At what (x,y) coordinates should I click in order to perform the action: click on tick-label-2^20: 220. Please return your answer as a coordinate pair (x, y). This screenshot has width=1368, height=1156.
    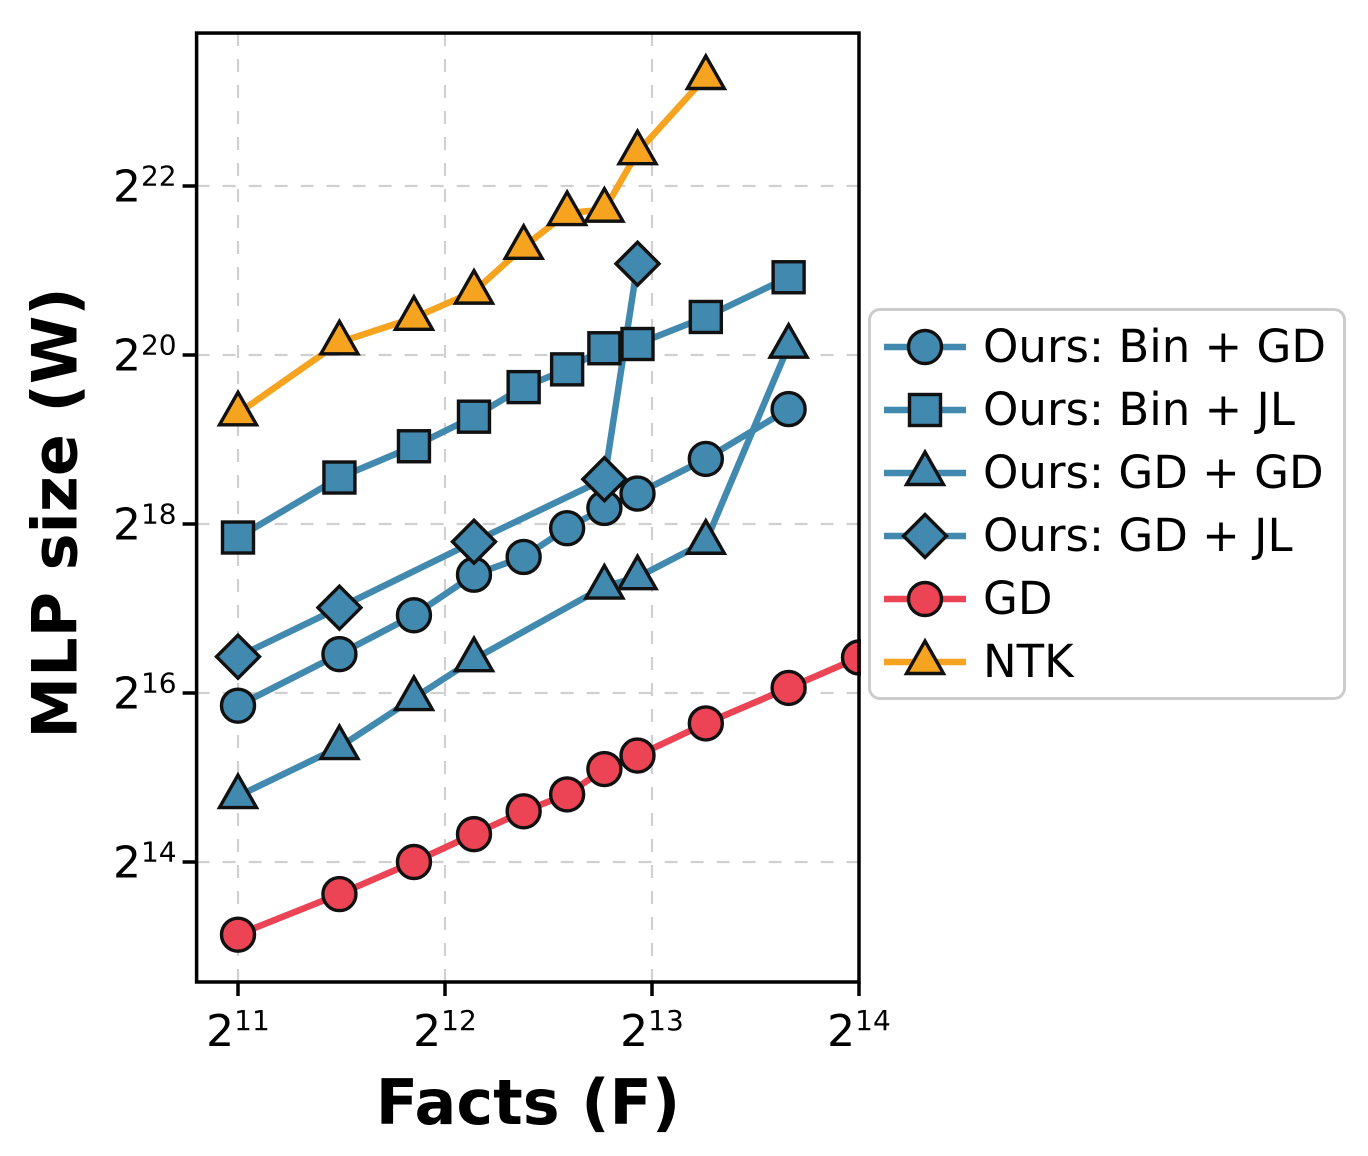
    Looking at the image, I should click on (144, 355).